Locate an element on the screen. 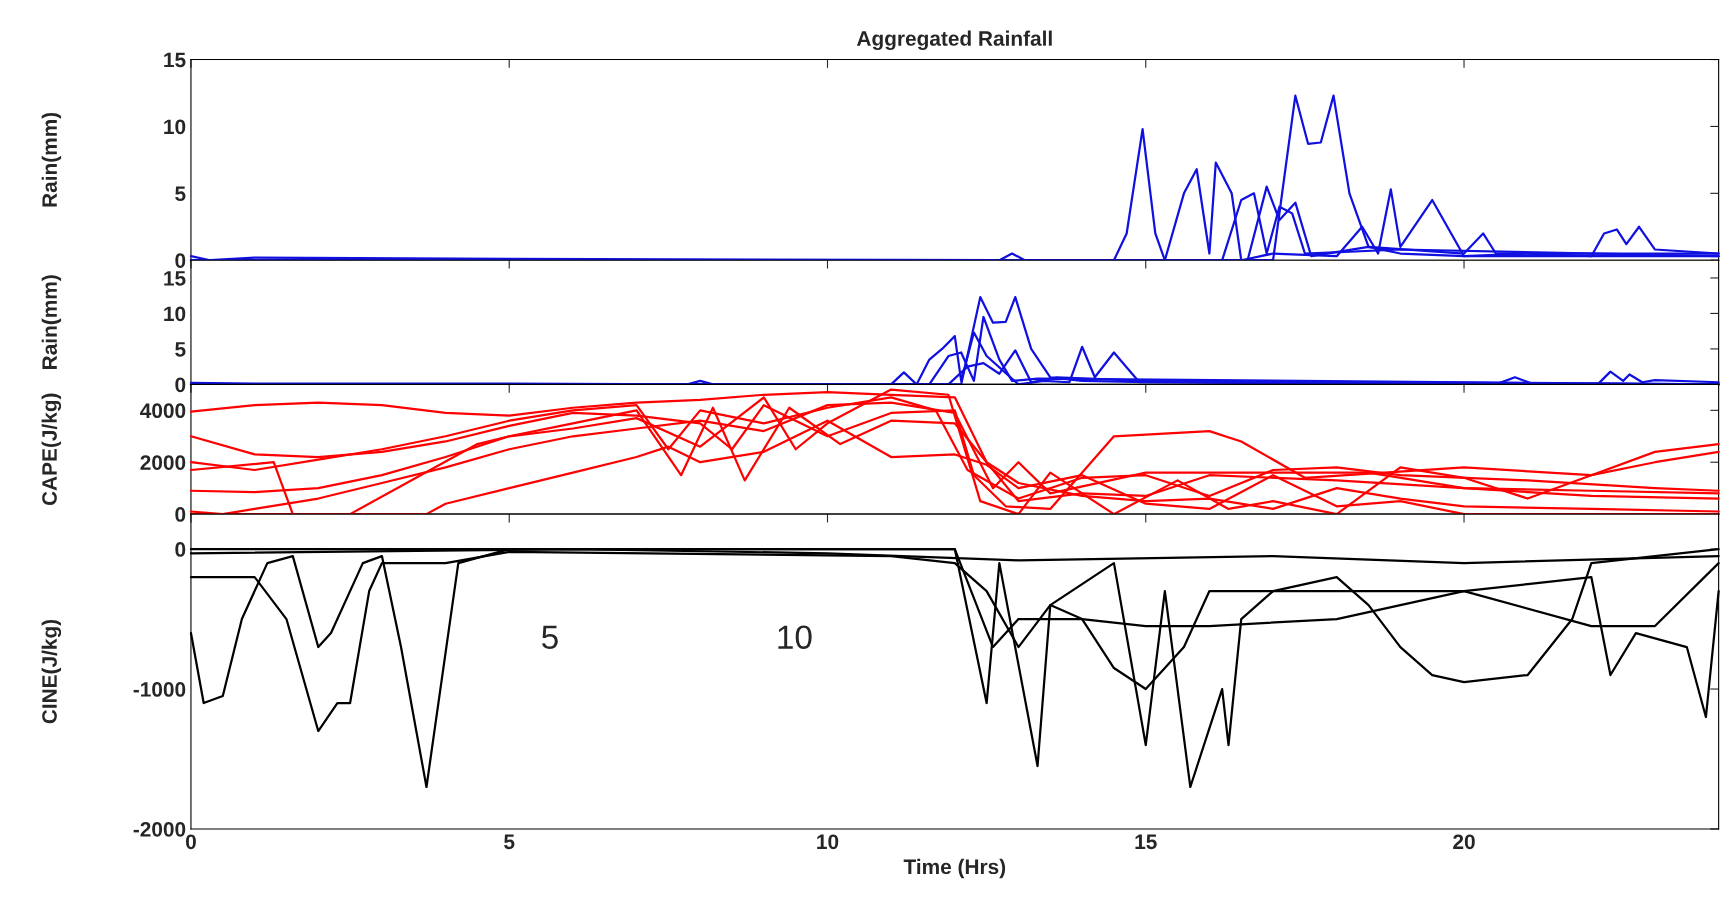  y-tick-label: 2000 is located at coordinates (163, 462).